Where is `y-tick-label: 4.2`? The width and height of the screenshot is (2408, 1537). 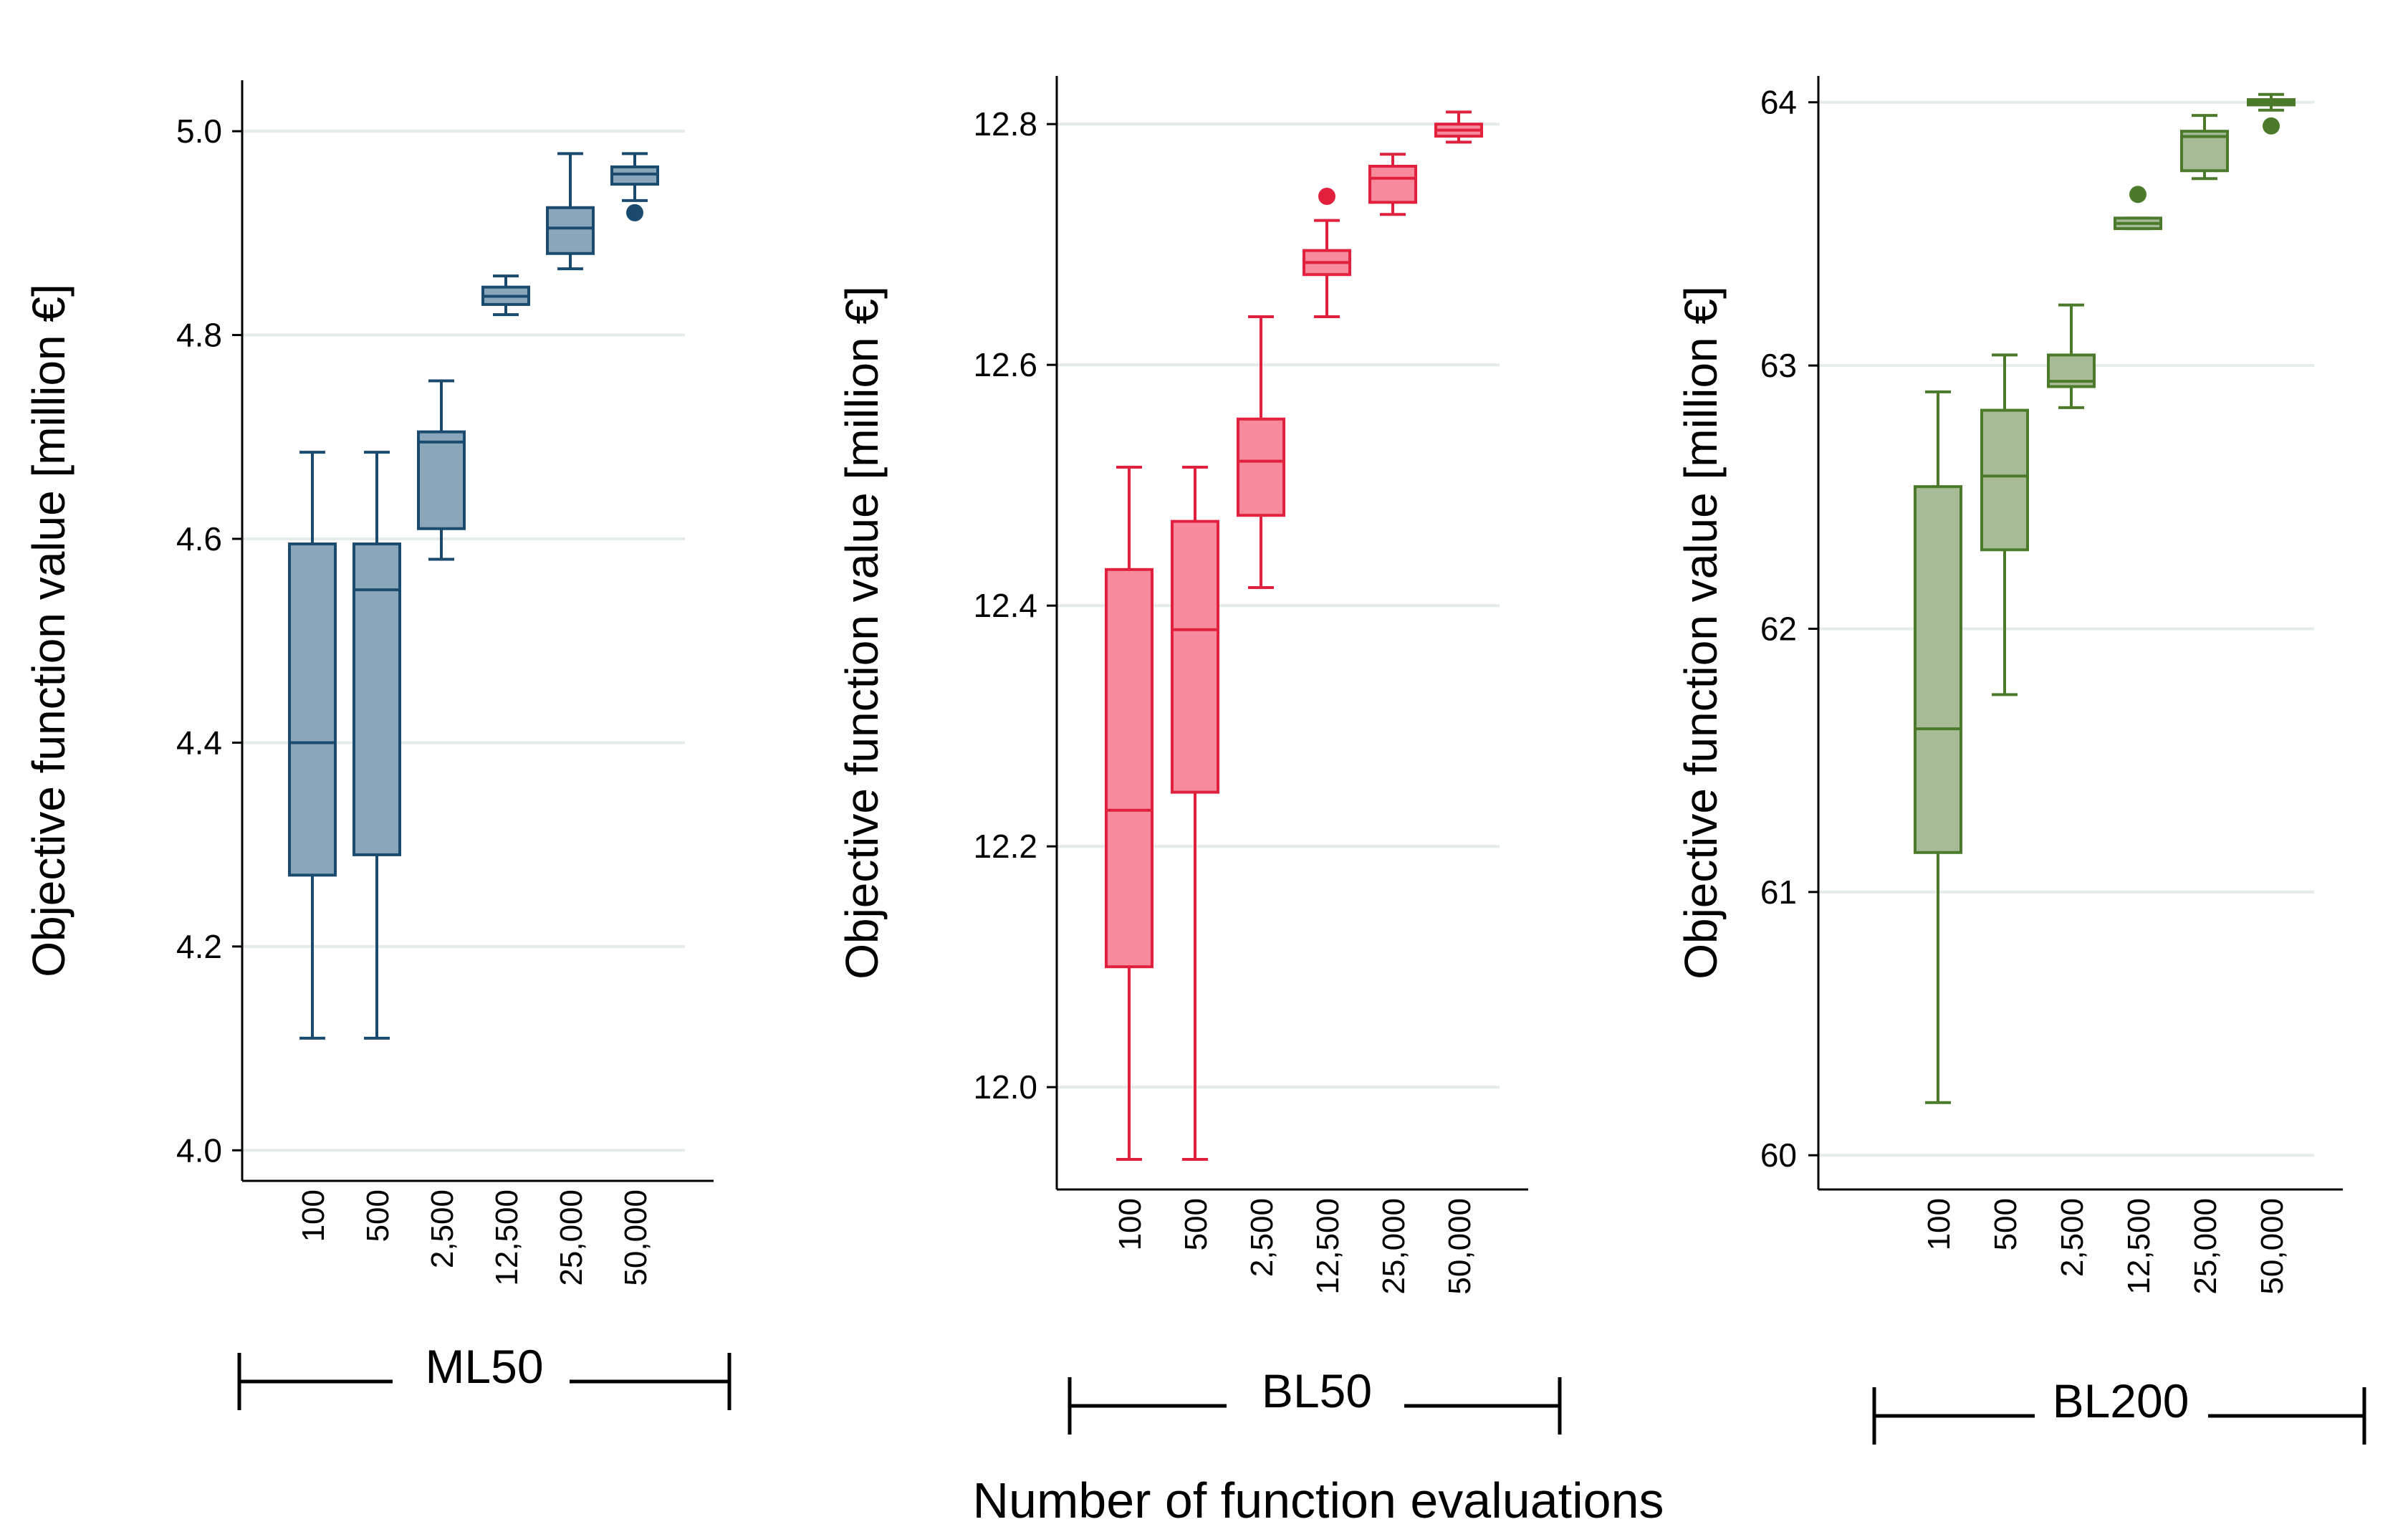 y-tick-label: 4.2 is located at coordinates (199, 946).